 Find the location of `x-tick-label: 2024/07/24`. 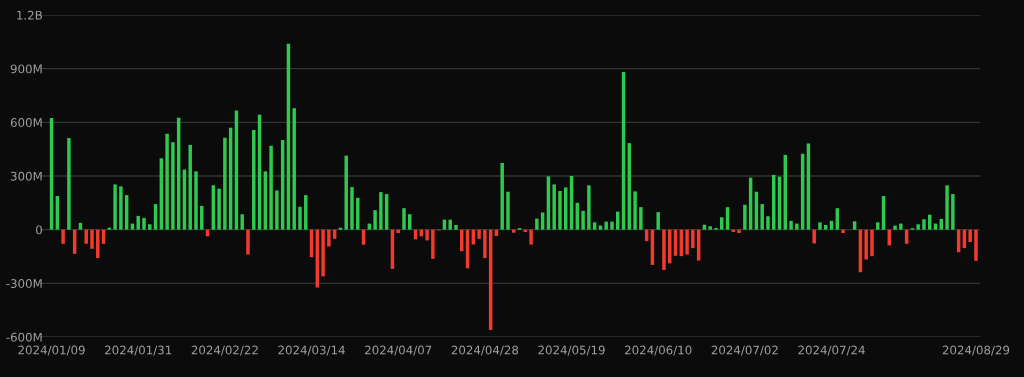

x-tick-label: 2024/07/24 is located at coordinates (831, 350).